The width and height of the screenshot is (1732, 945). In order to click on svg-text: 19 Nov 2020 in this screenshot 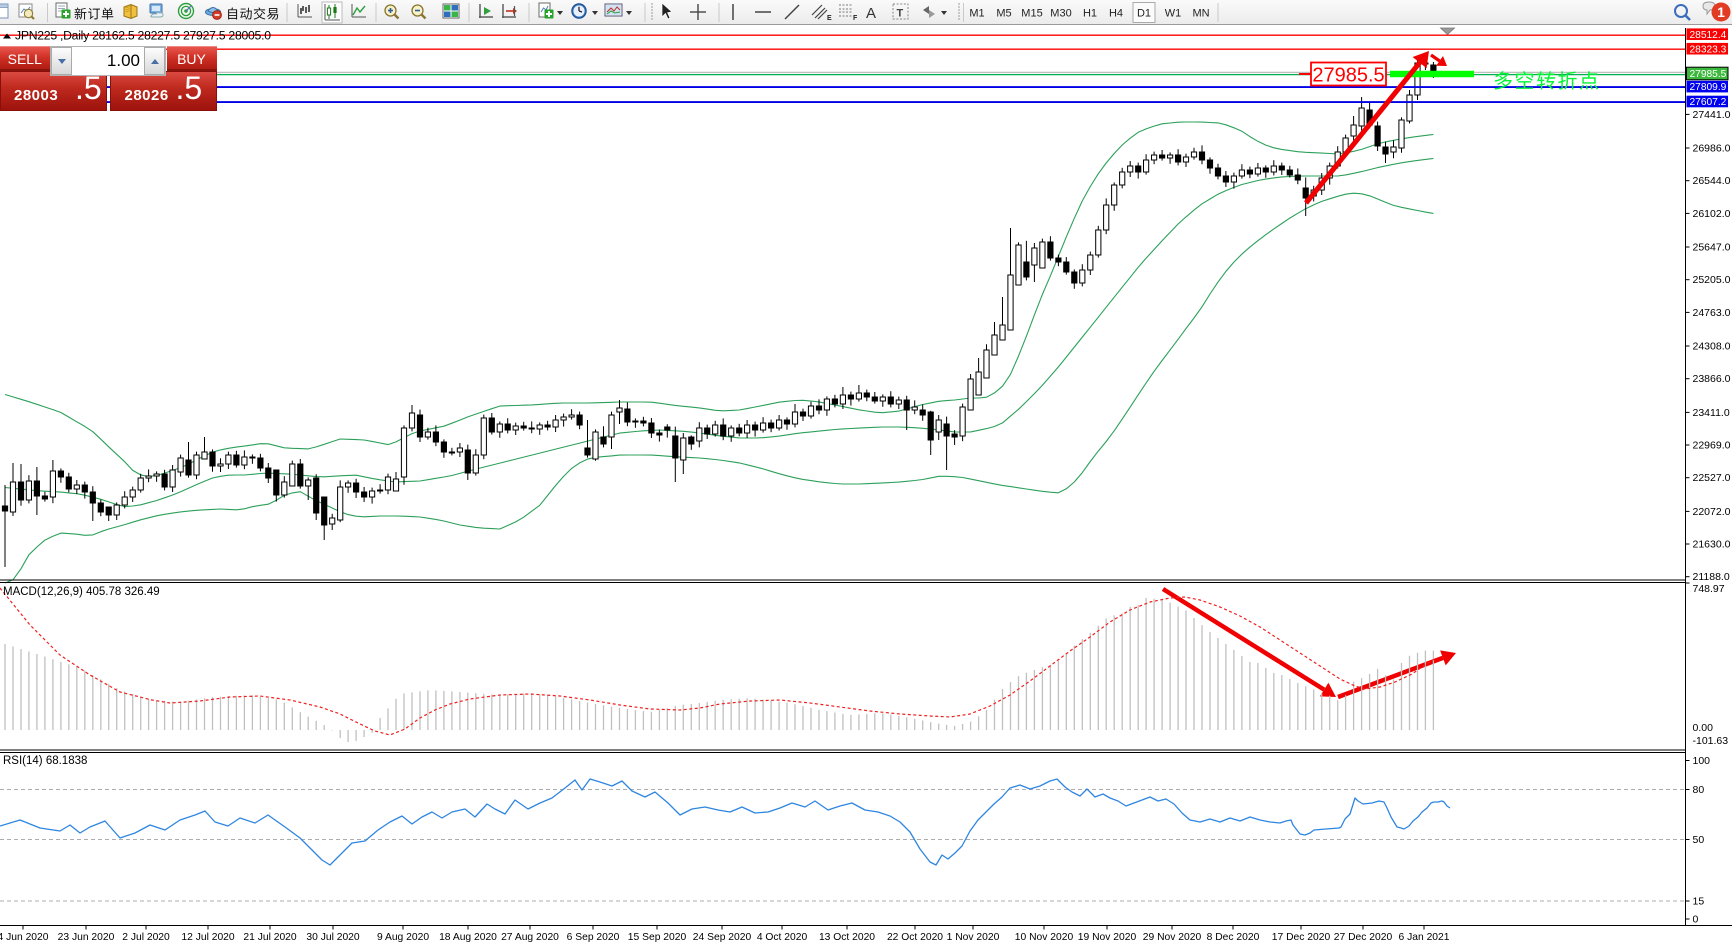, I will do `click(1107, 937)`.